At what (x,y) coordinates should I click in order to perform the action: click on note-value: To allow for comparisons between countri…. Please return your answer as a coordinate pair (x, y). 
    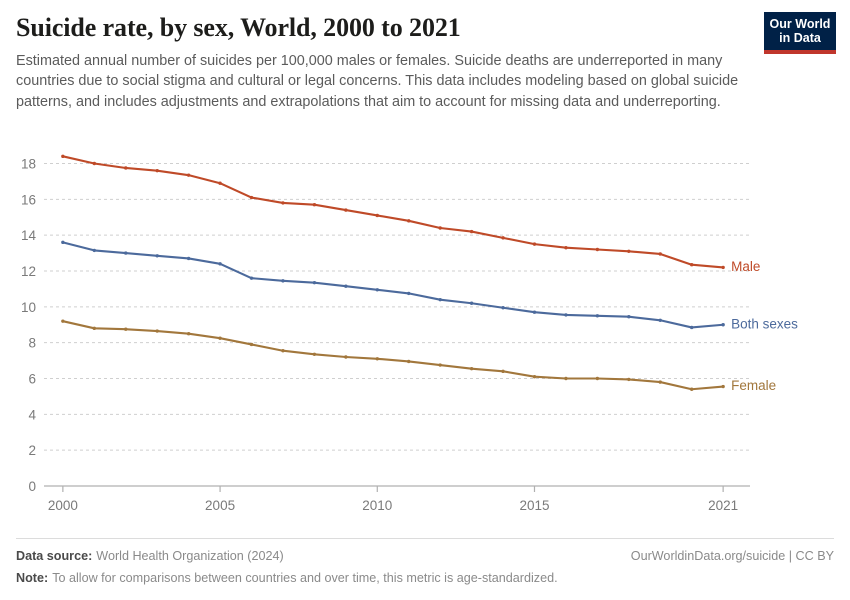
    Looking at the image, I should click on (305, 577).